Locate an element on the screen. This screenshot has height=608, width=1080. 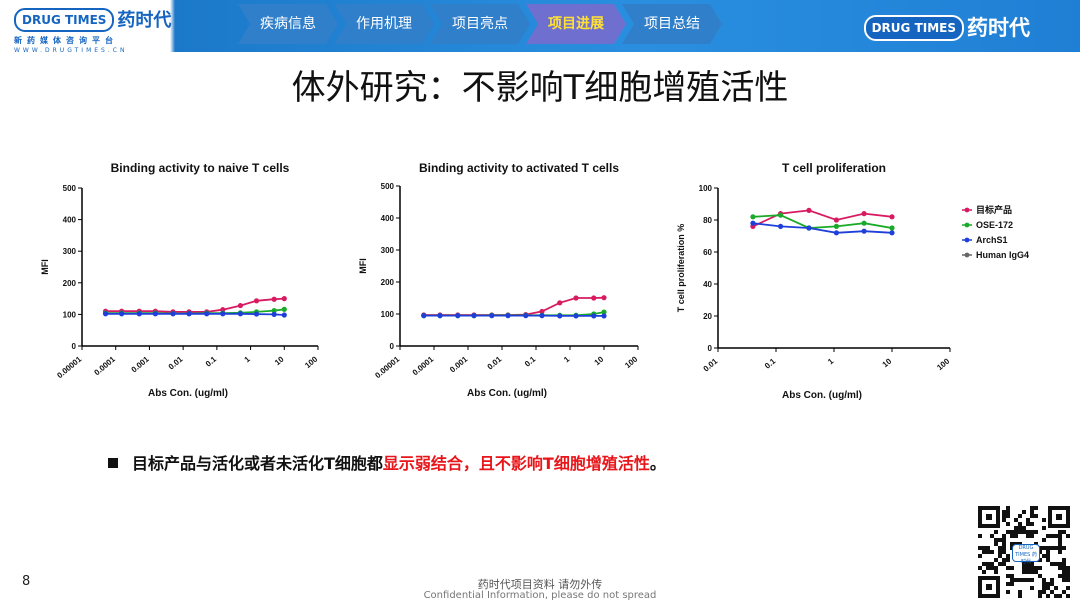
drugtimes-logo-right: DRUG TIMES 药时代 is located at coordinates (946, 27).